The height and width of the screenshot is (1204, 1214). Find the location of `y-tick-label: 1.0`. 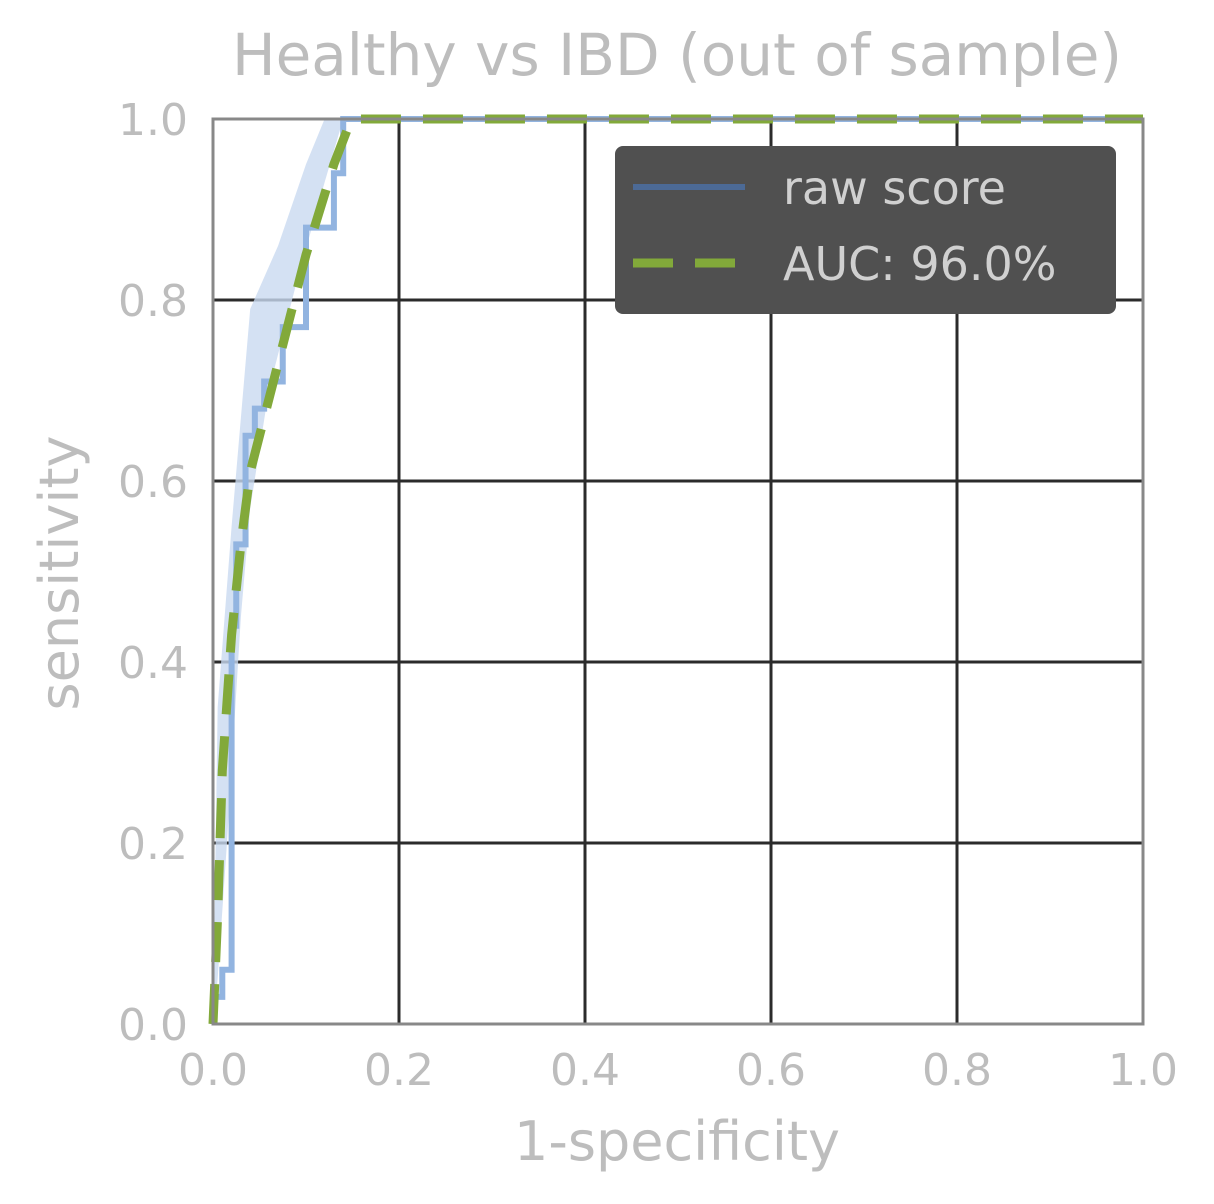

y-tick-label: 1.0 is located at coordinates (153, 120).